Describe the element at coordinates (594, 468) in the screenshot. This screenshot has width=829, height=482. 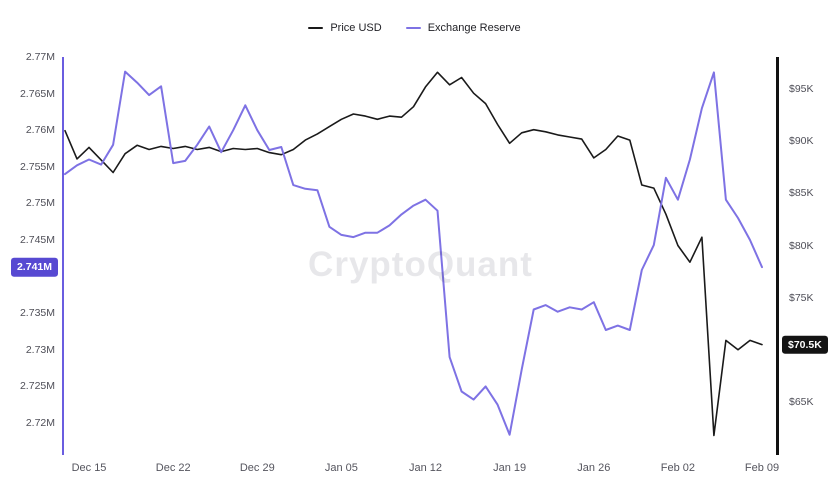
I see `x-axis-tick: Jan 26` at that location.